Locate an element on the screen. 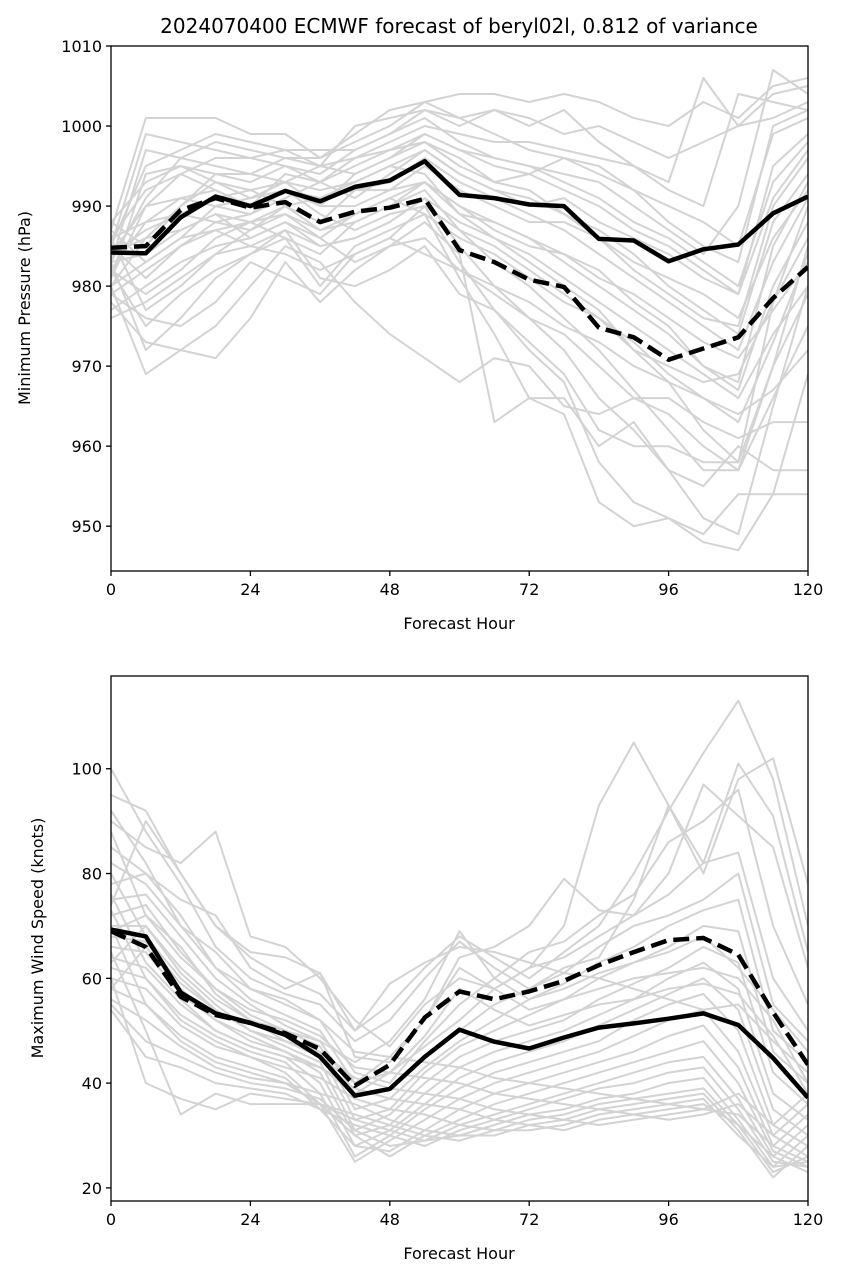  y-tick-label: 1010 is located at coordinates (81, 46).